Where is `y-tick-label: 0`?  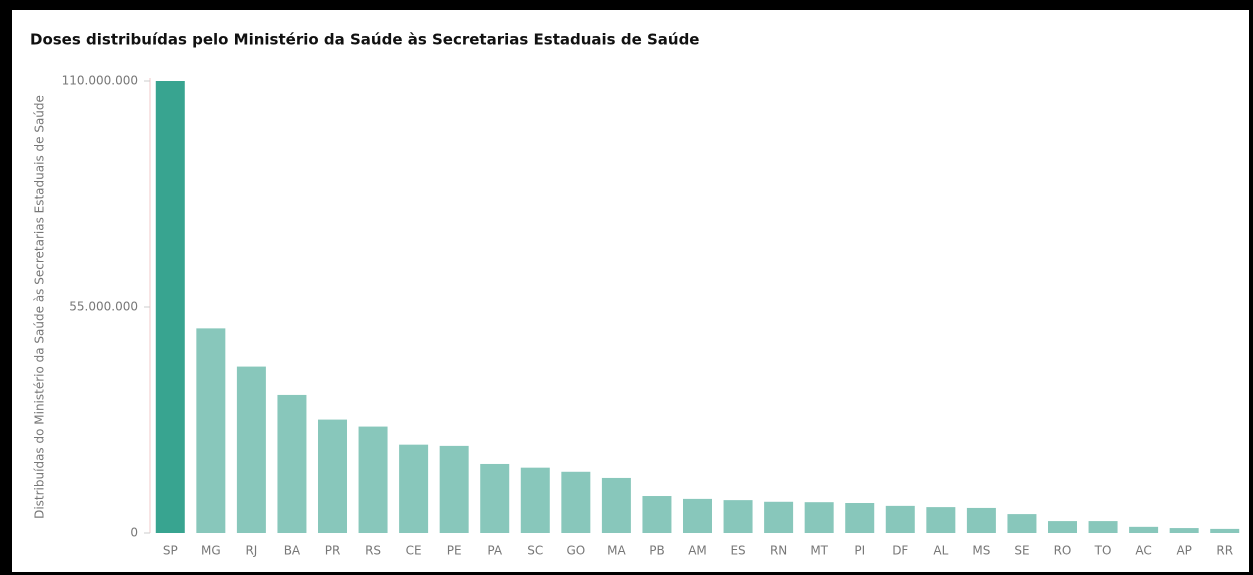
y-tick-label: 0 is located at coordinates (134, 533).